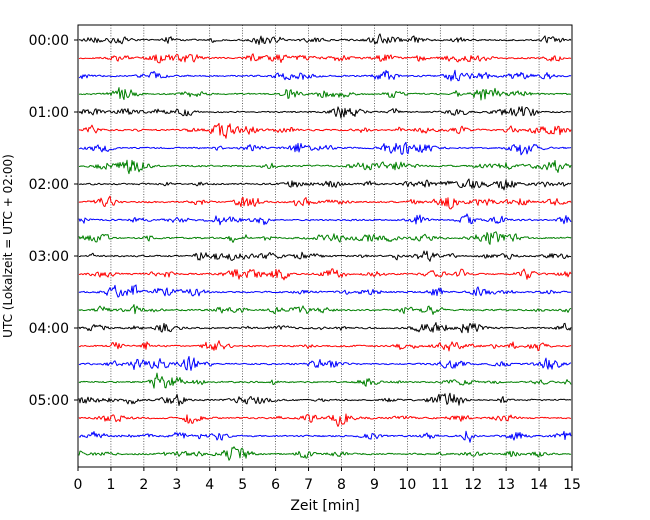 Image resolution: width=650 pixels, height=520 pixels. I want to click on x-tick-label: 6, so click(275, 485).